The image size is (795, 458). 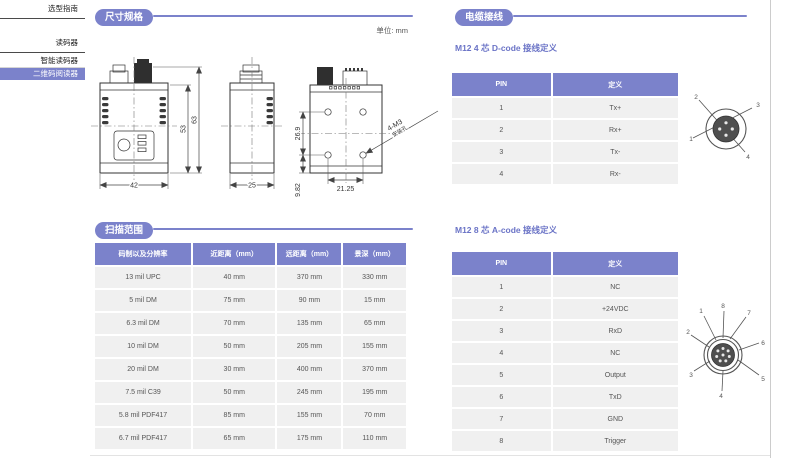 What do you see at coordinates (234, 254) in the screenshot?
I see `column-header: 近距离（mm）` at bounding box center [234, 254].